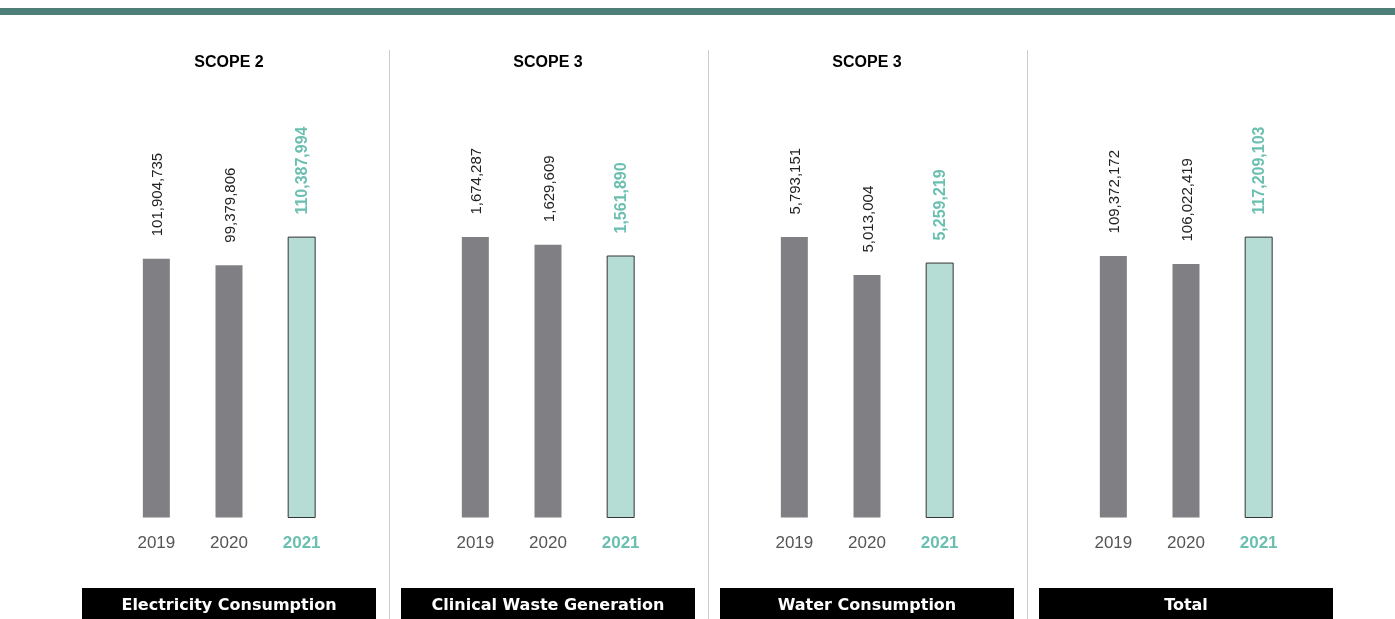  I want to click on x-axis-title: Total, so click(1186, 603).